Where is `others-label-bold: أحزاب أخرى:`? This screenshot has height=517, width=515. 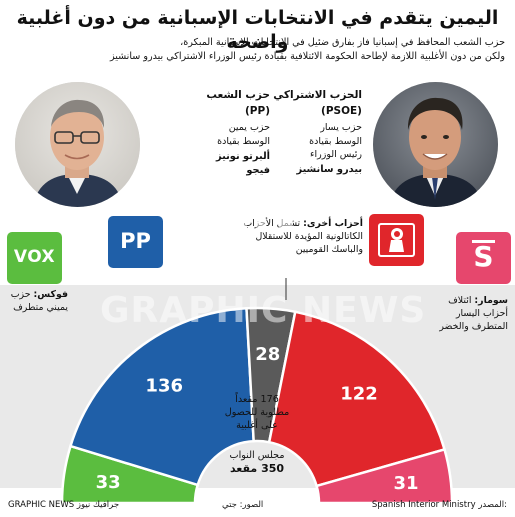 others-label-bold: أحزاب أخرى: is located at coordinates (333, 223).